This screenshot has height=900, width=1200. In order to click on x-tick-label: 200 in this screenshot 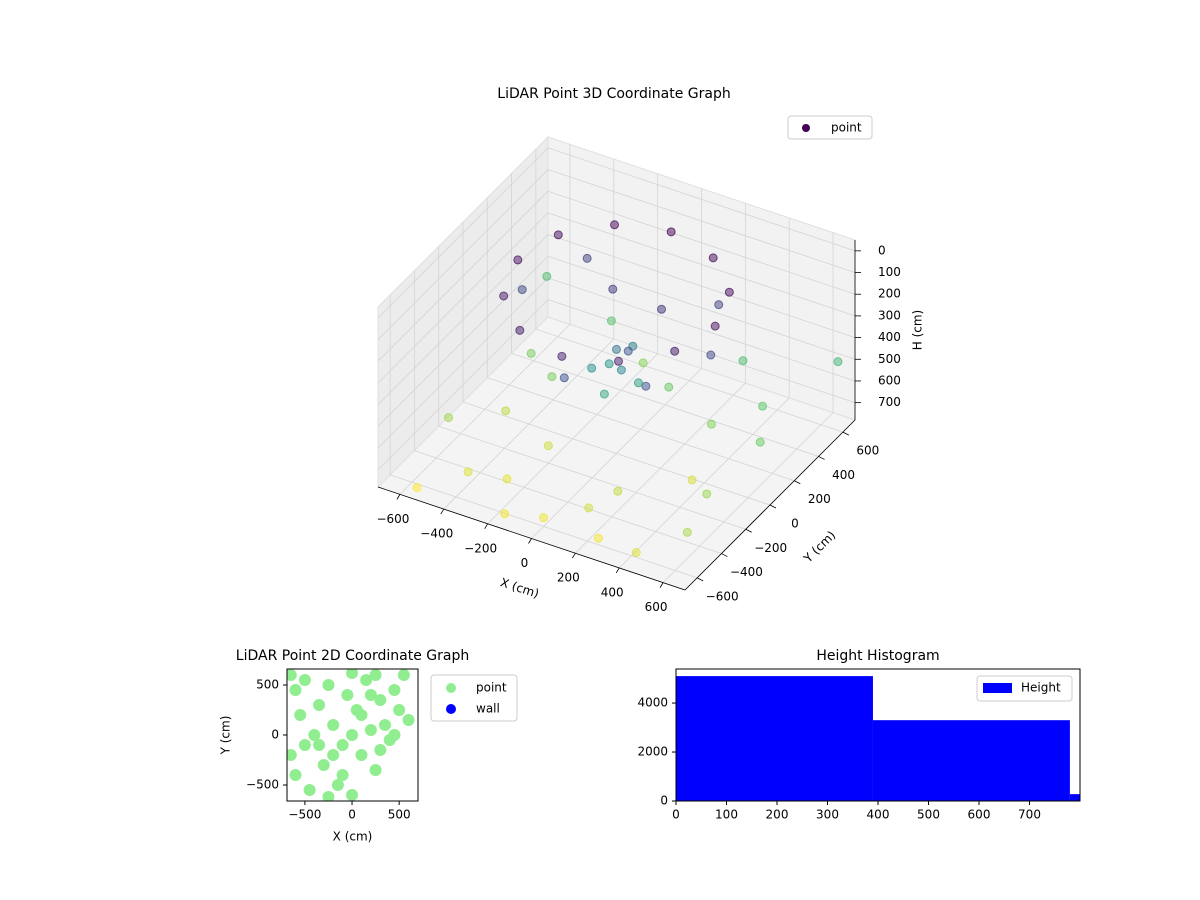, I will do `click(777, 815)`.